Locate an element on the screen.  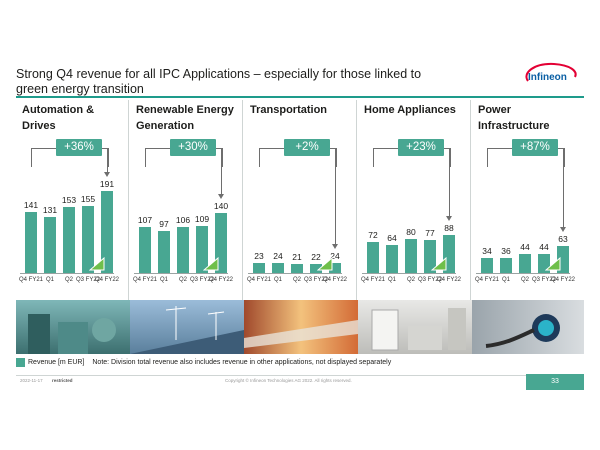
footer-classification: restricted is located at coordinates (62, 380).